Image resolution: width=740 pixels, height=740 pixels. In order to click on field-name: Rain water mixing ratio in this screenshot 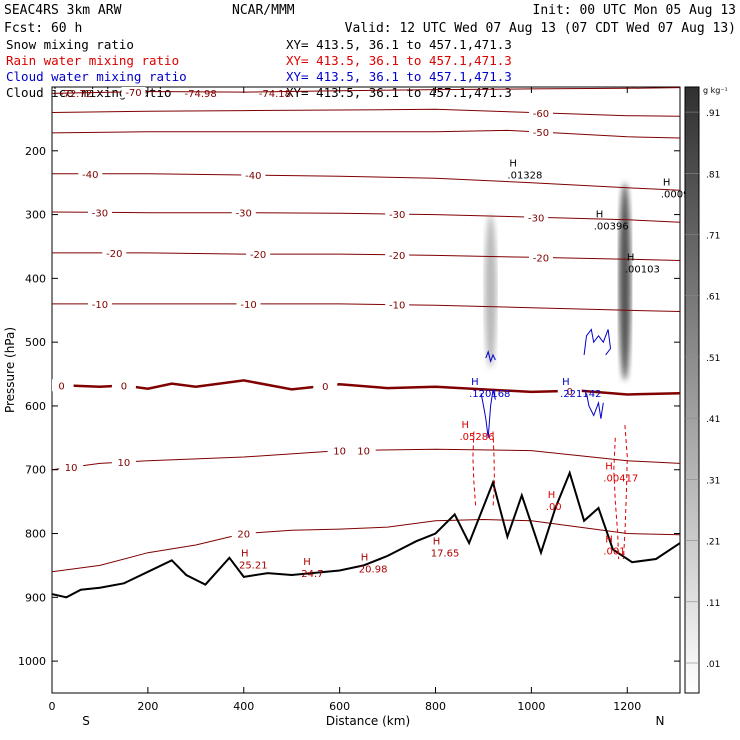, I will do `click(92, 60)`.